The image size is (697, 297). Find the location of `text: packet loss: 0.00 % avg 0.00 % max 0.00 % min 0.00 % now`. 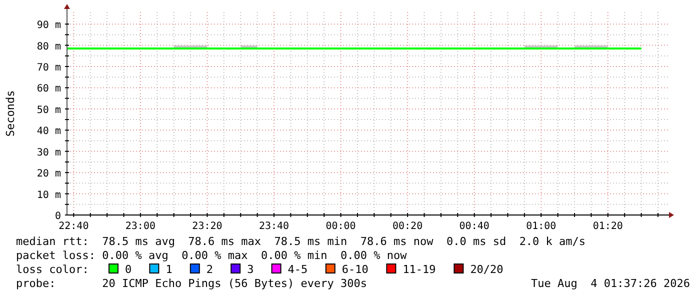

text: packet loss: 0.00 % avg 0.00 % max 0.00 % min 0.00 % now is located at coordinates (212, 255).